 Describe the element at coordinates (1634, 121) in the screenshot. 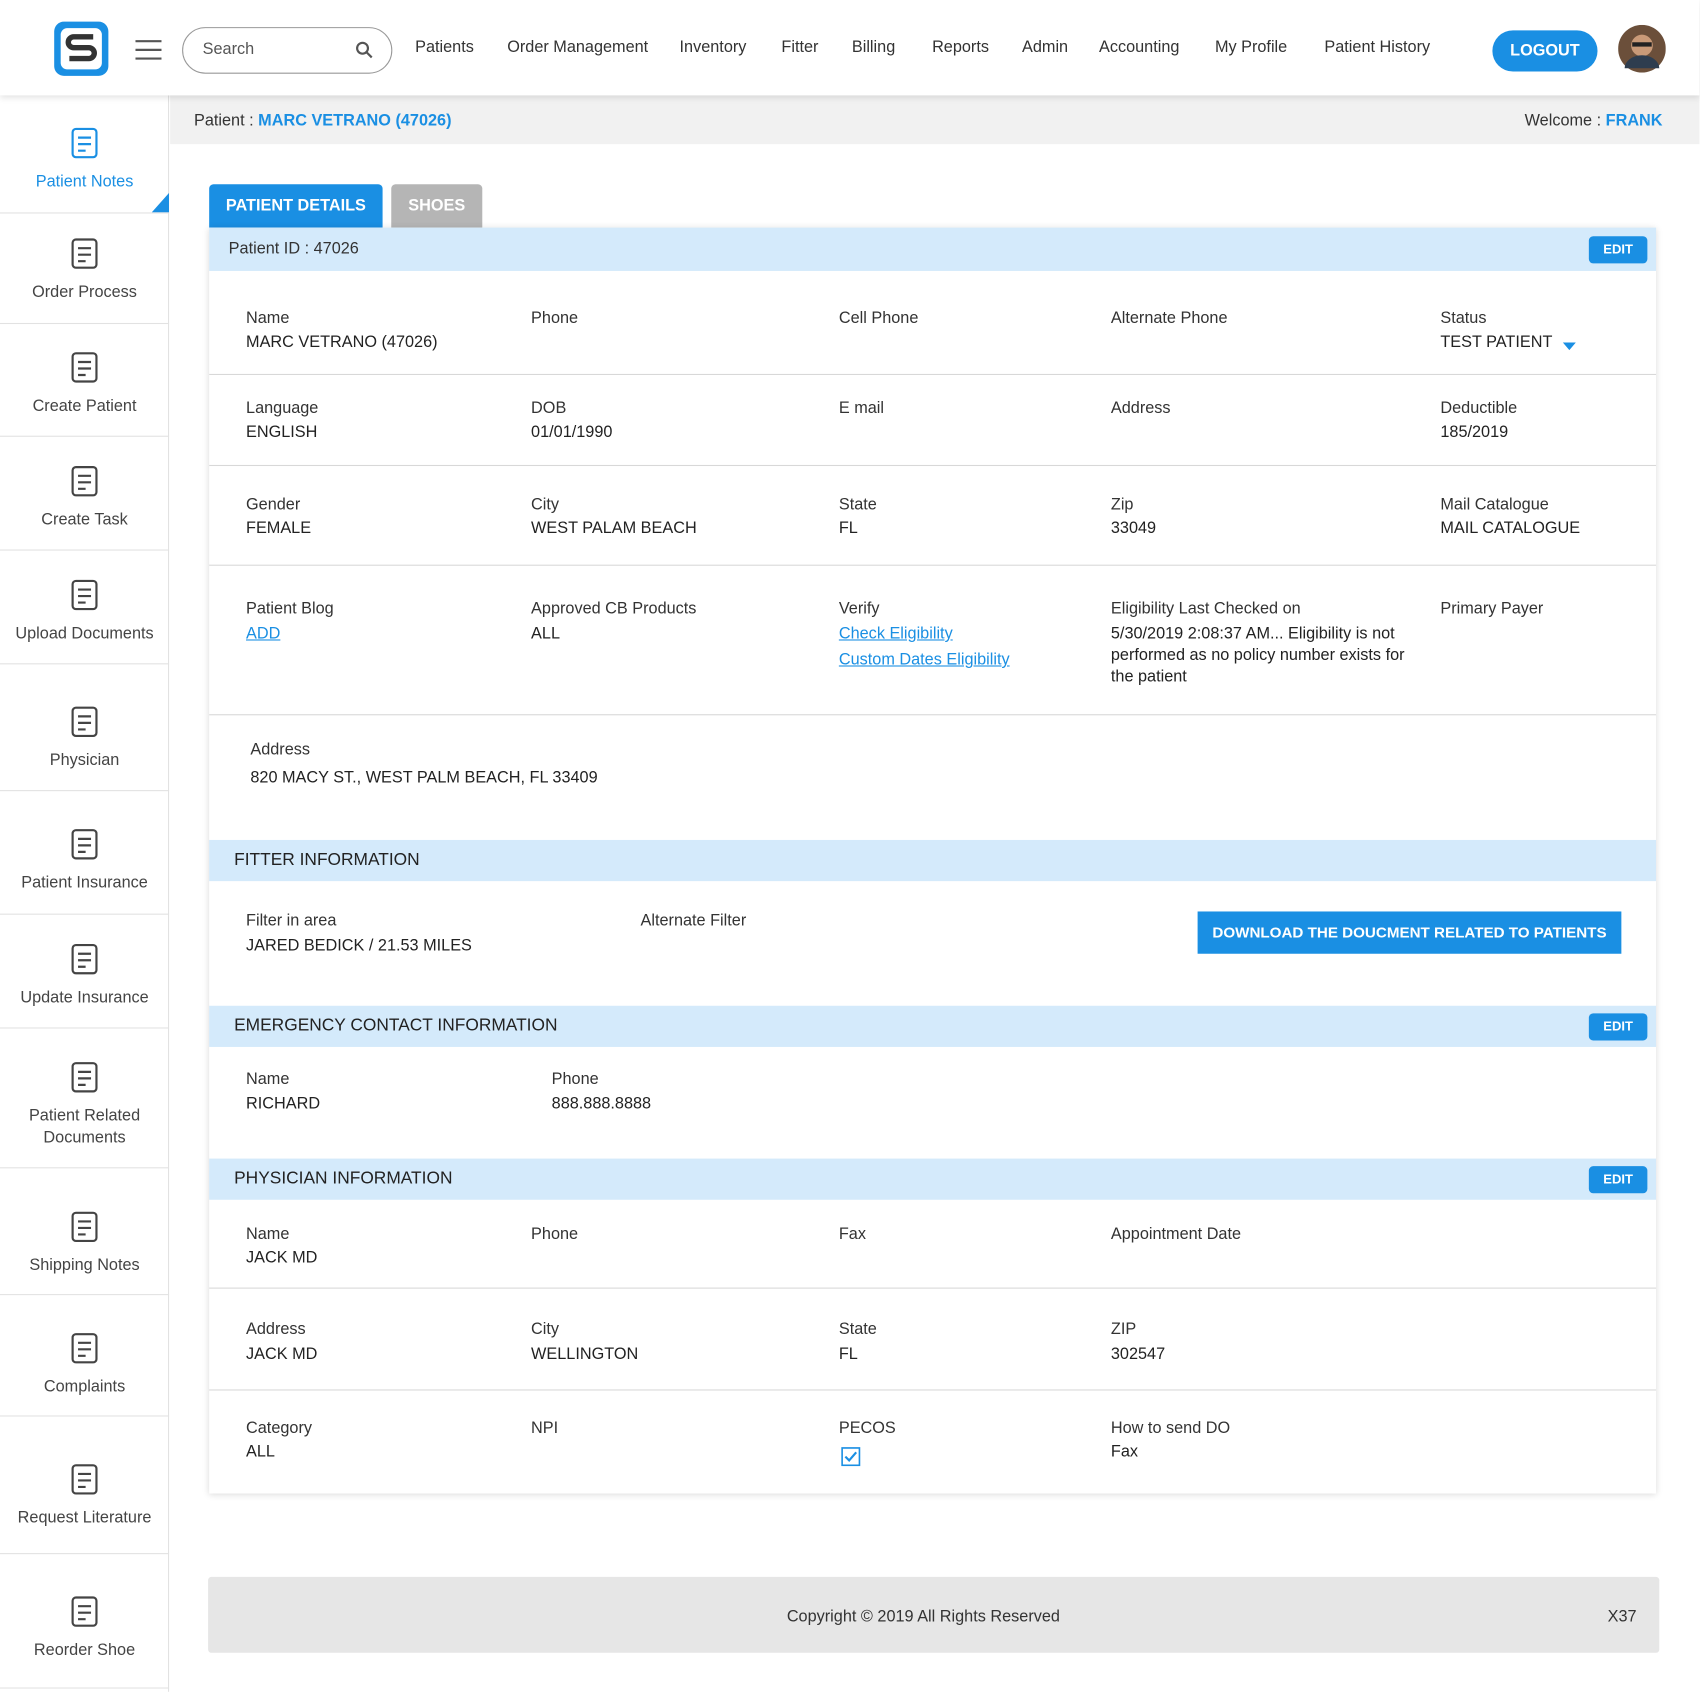

I see `user-name: FRANK` at that location.